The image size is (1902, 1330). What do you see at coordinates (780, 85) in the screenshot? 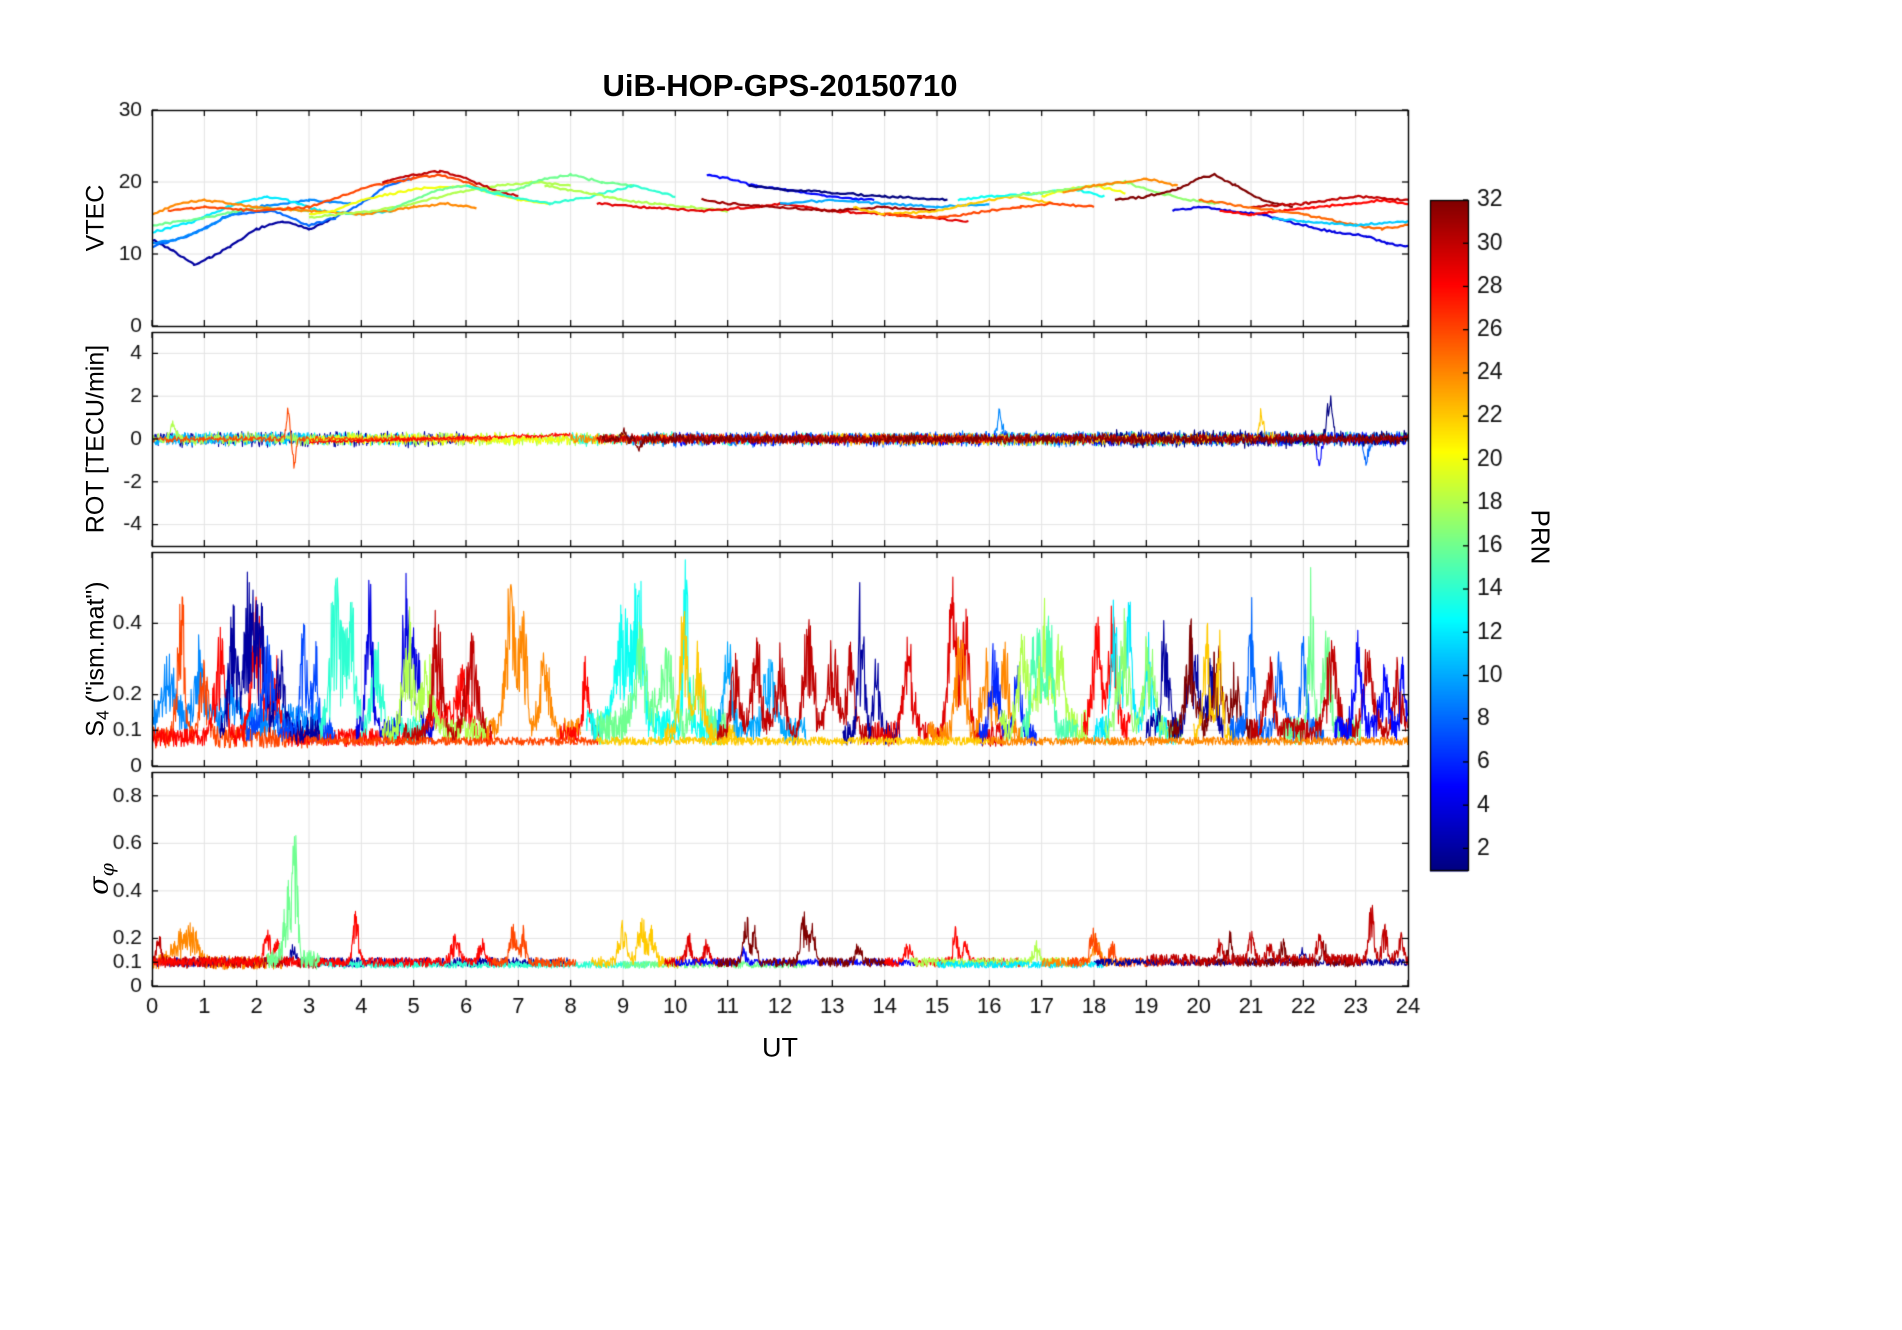
I see `chart-title: UiB-HOP-GPS-20150710` at bounding box center [780, 85].